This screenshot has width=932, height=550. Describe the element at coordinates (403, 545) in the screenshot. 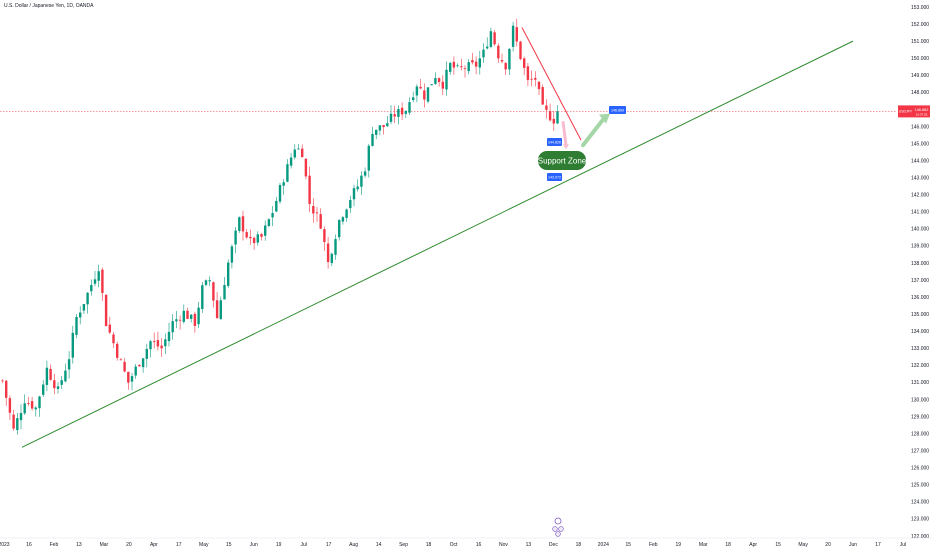

I see `time-tick-label: Sep` at that location.